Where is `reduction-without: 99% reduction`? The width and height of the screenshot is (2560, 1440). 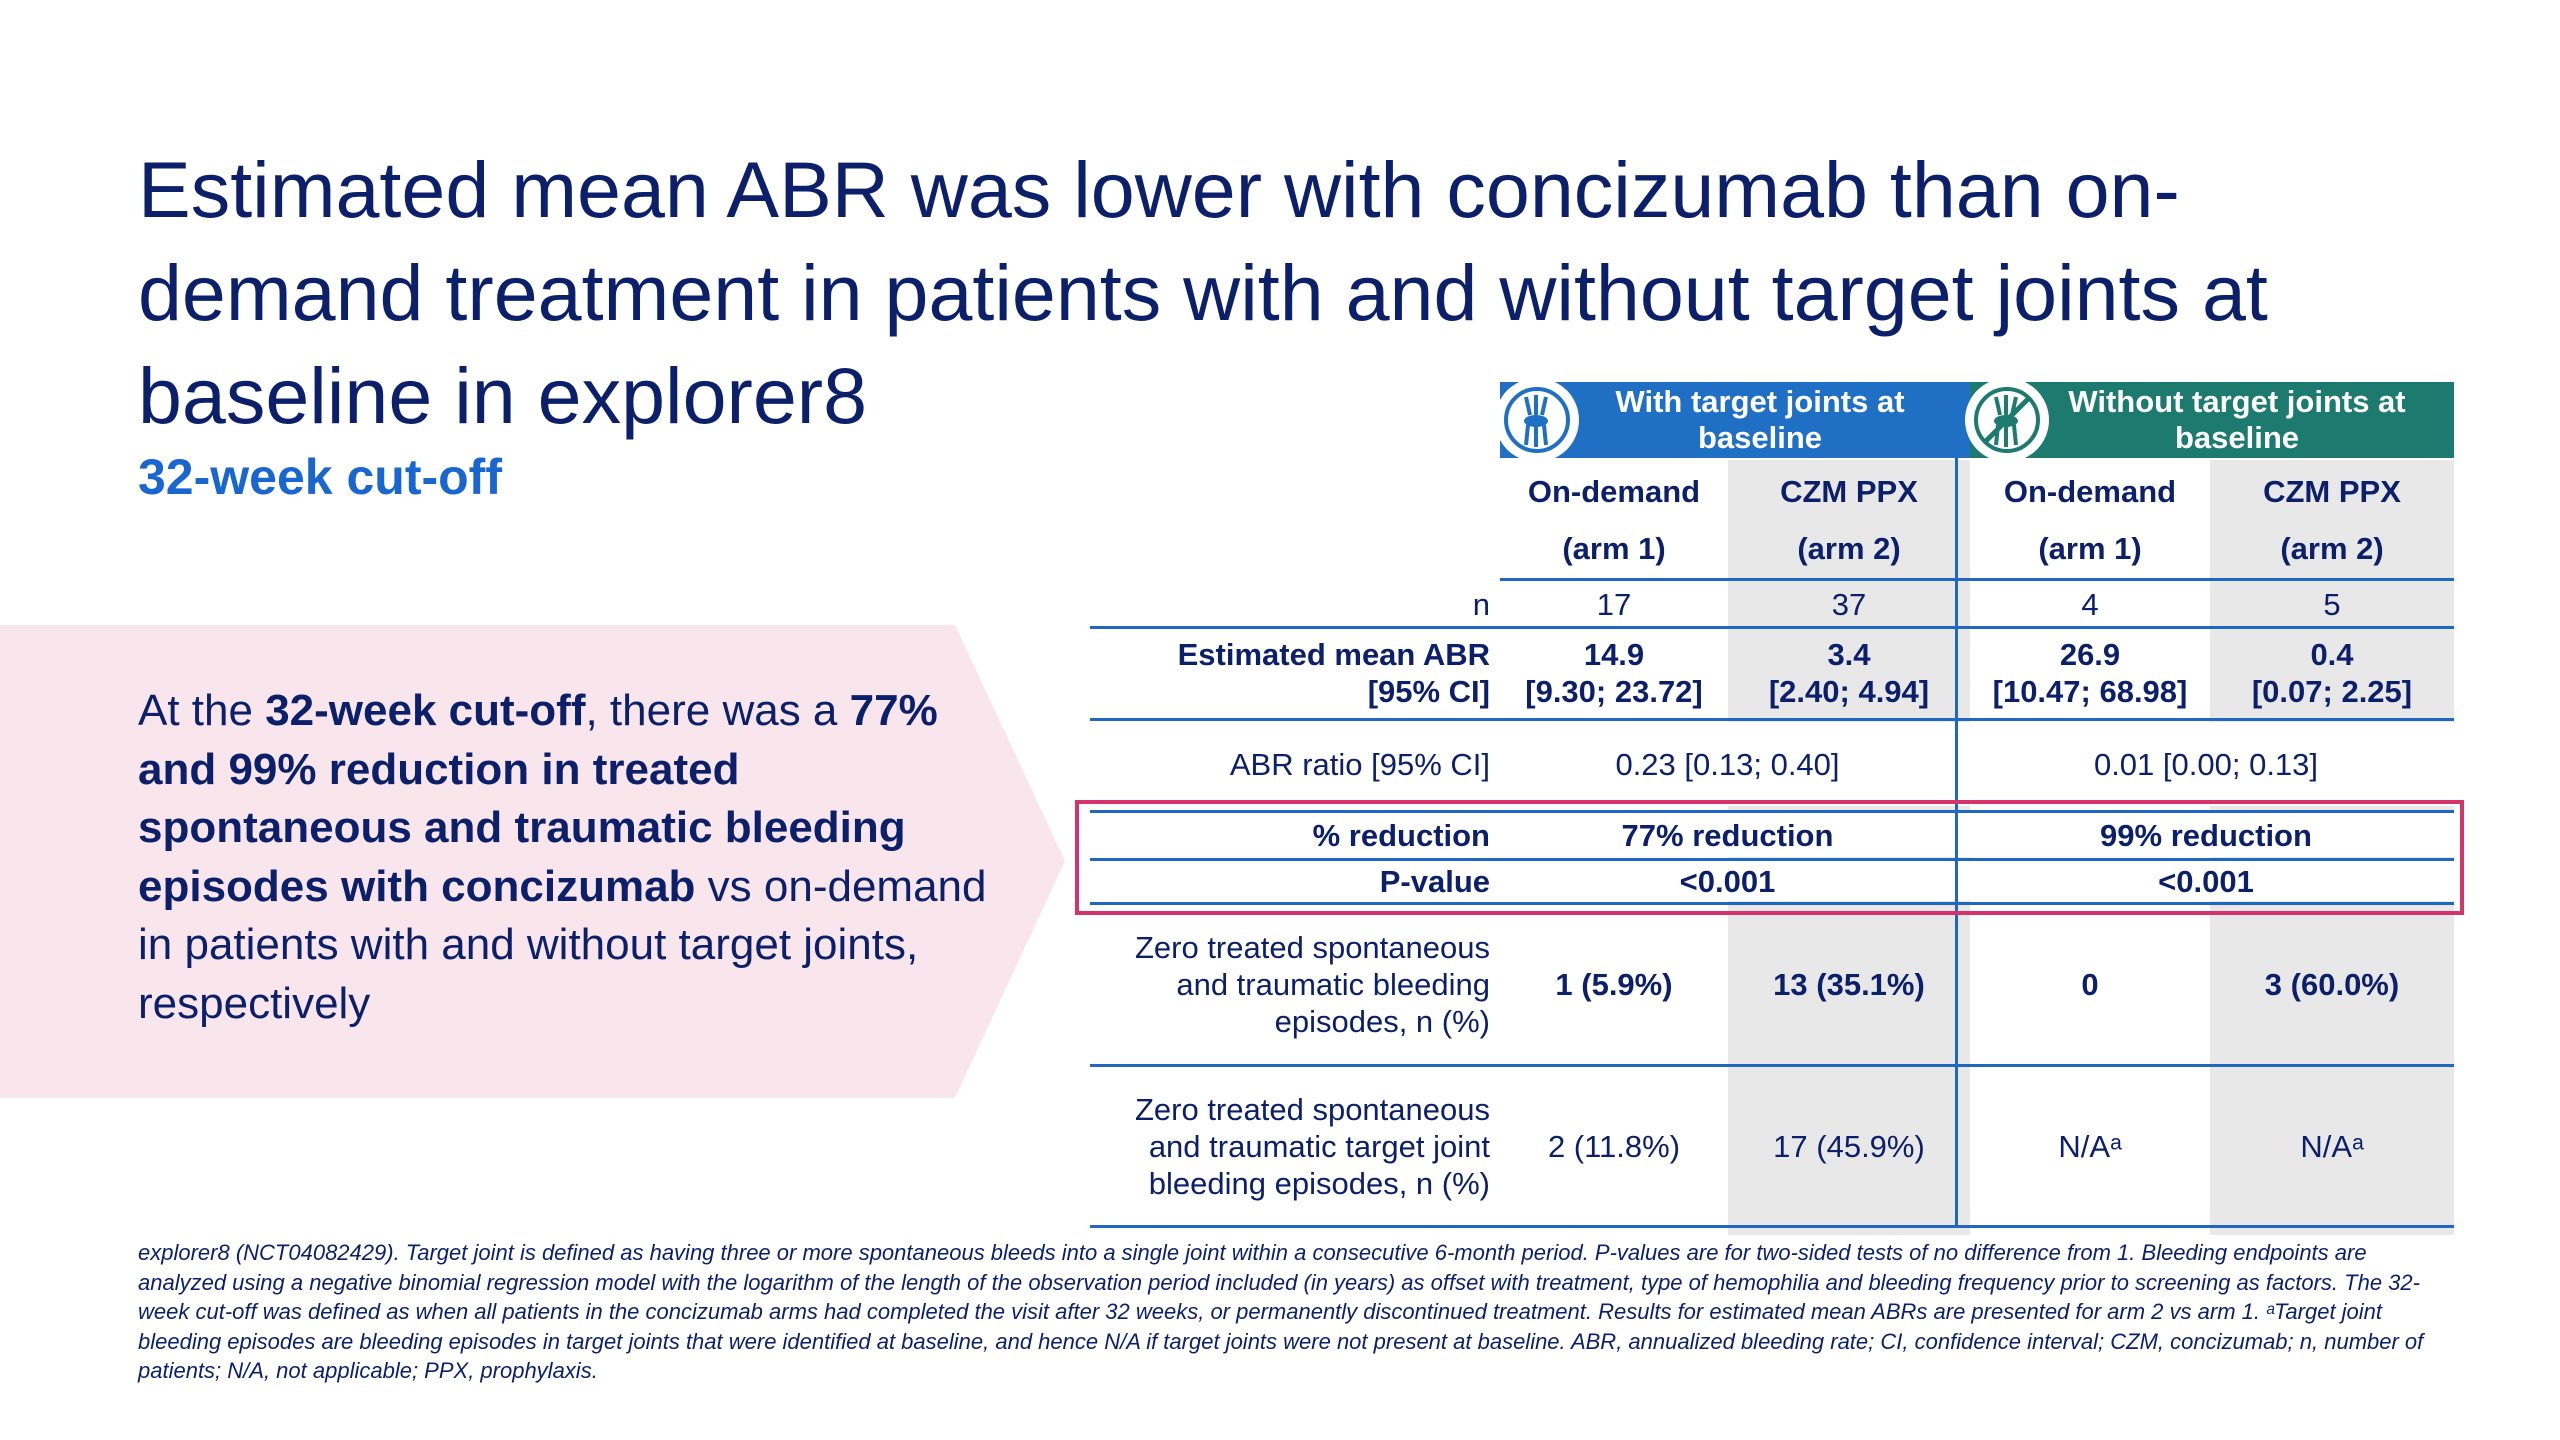
reduction-without: 99% reduction is located at coordinates (2206, 835).